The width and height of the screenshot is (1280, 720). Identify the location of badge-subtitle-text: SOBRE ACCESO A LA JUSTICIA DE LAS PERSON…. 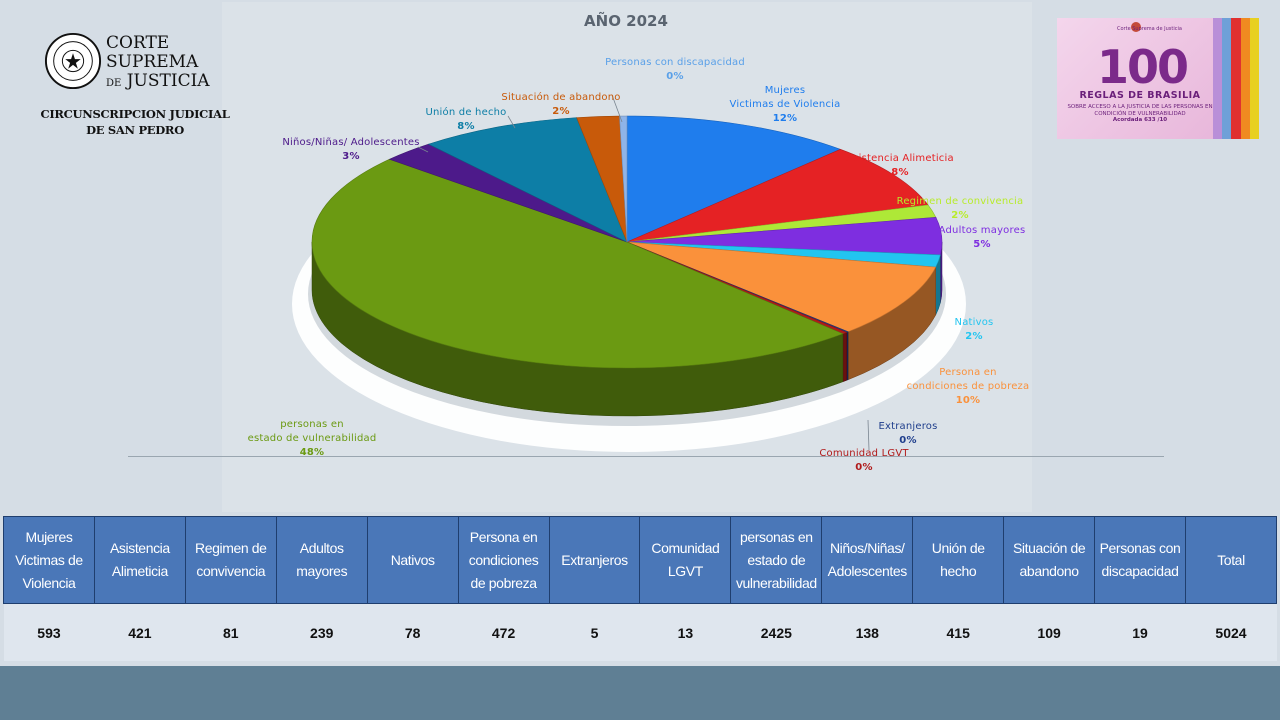
(1140, 110).